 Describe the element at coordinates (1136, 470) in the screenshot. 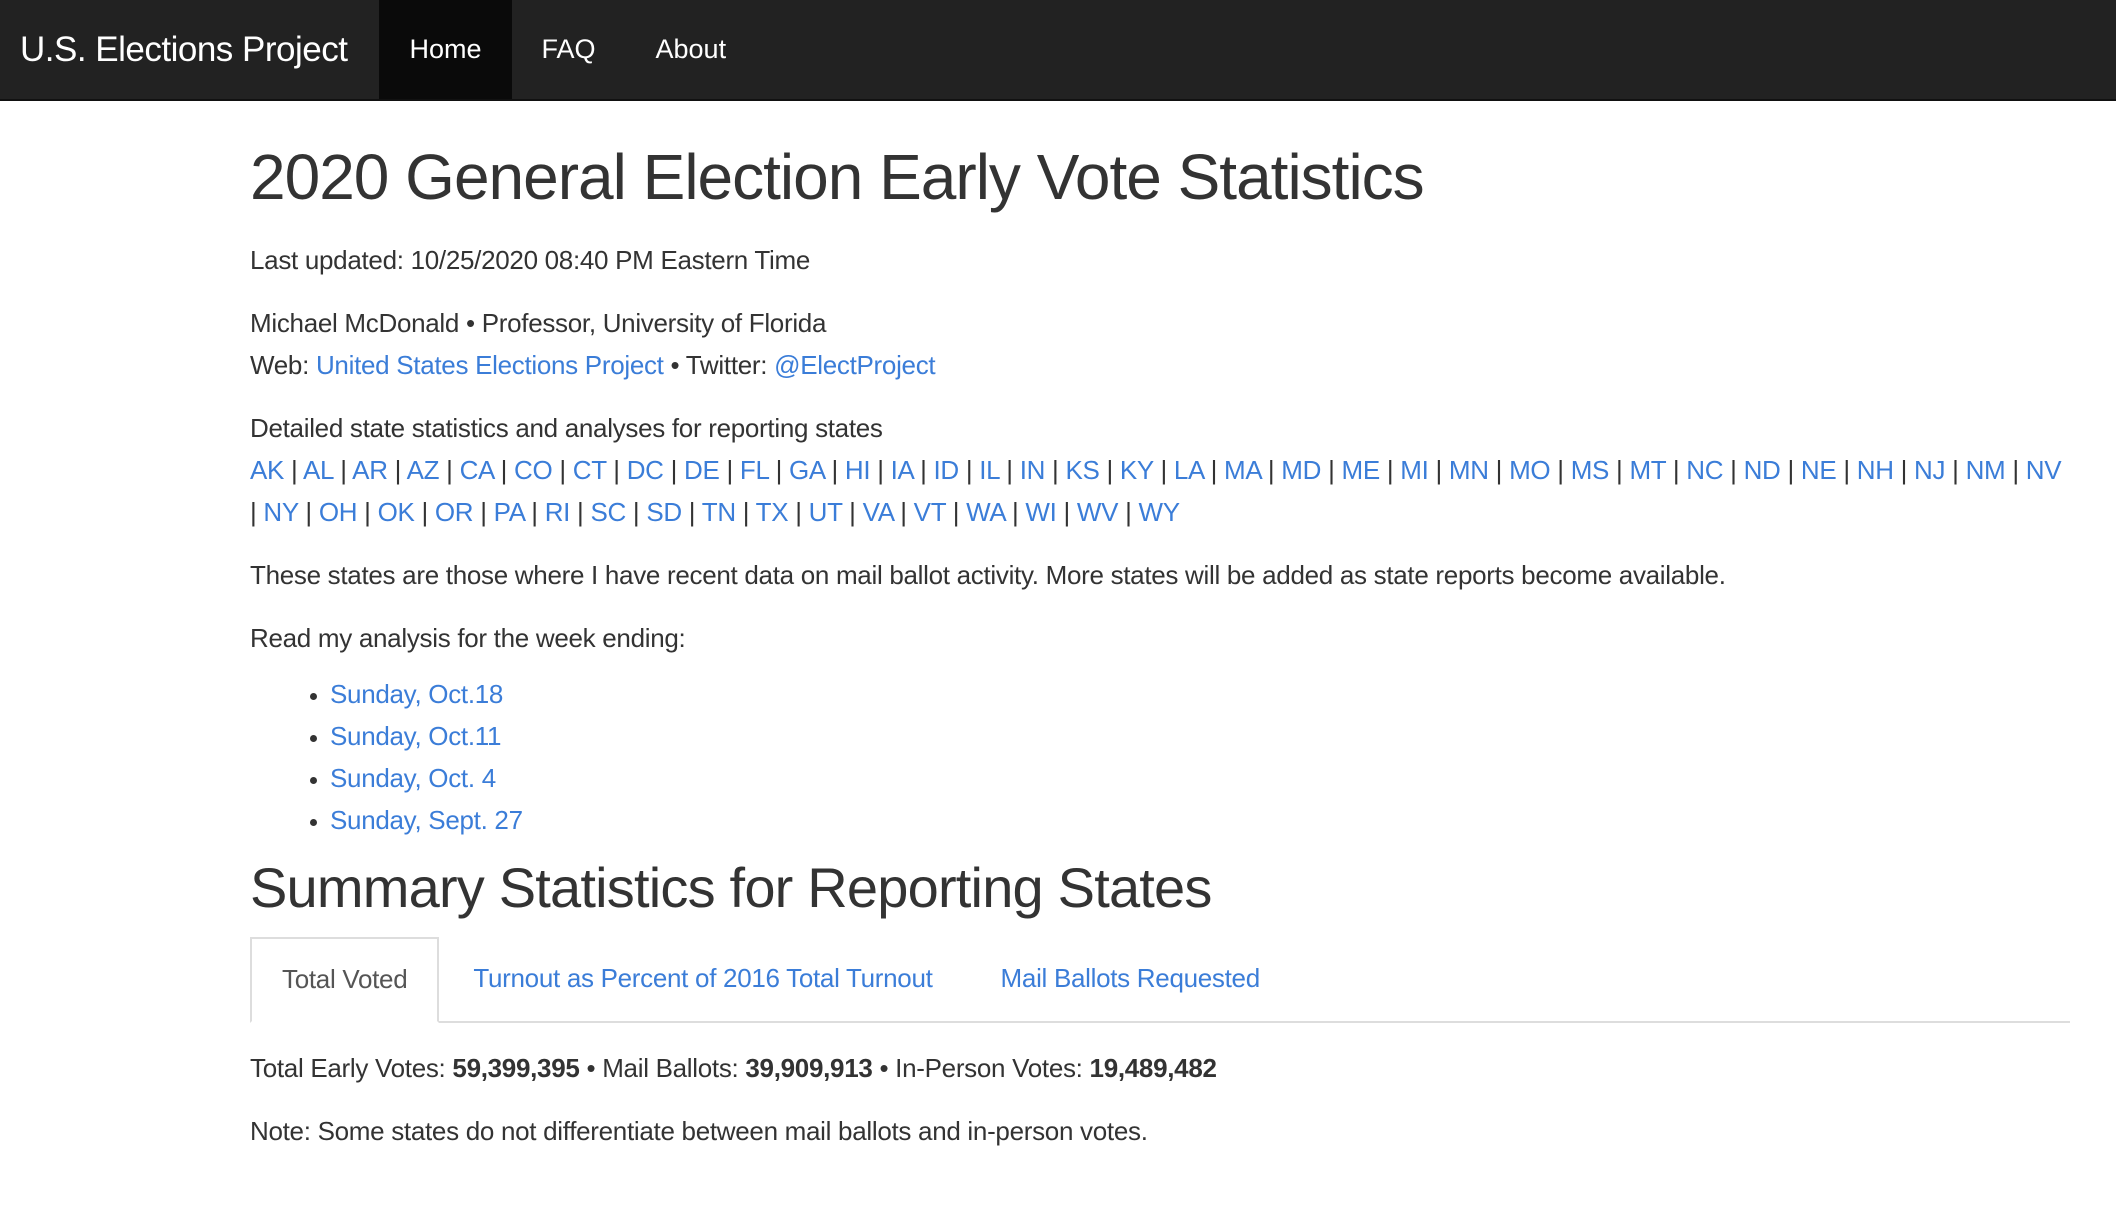

I see `state-link-ky: KY` at that location.